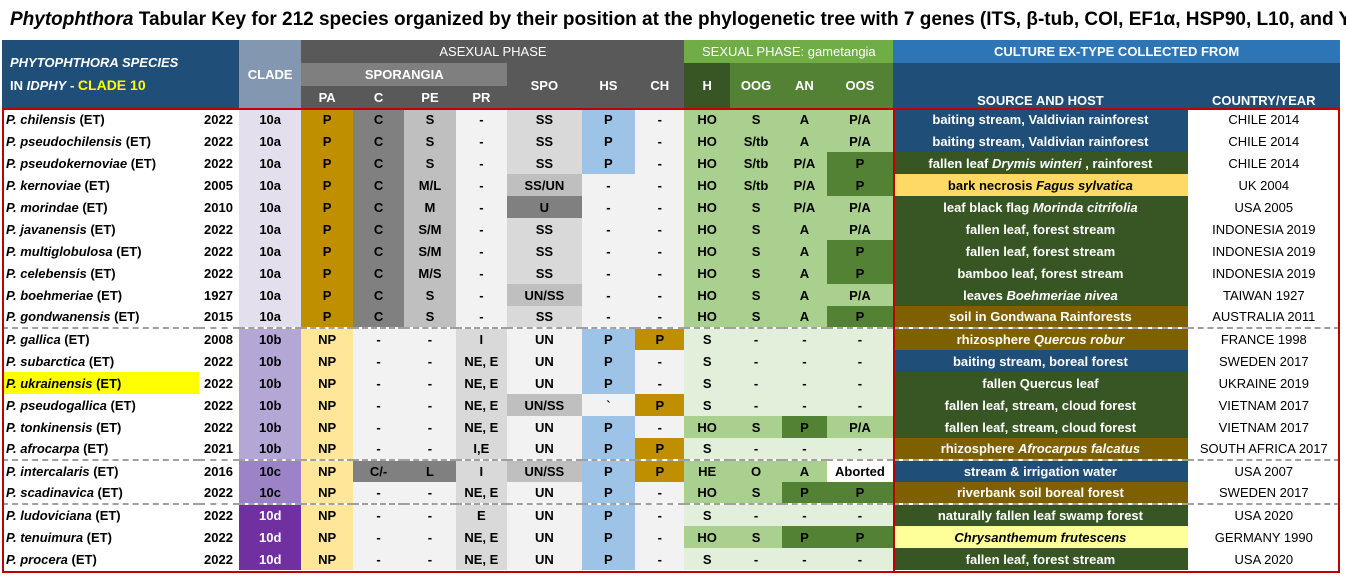  I want to click on source-host-part: baiting stream, Valdivian rainforest, so click(1040, 119).